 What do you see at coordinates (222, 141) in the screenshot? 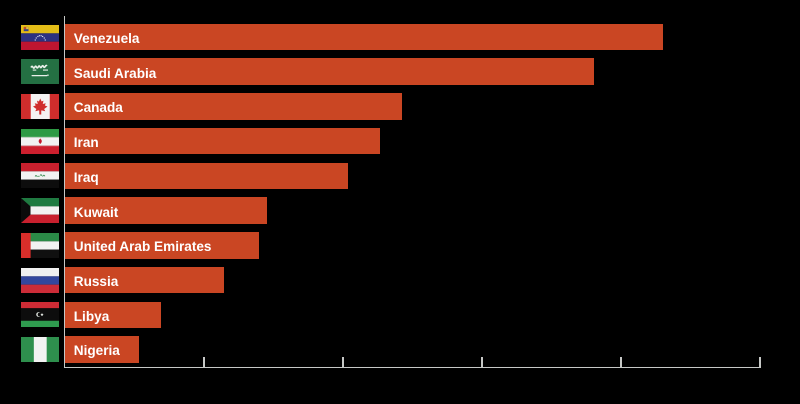
I see `bar: Iran` at bounding box center [222, 141].